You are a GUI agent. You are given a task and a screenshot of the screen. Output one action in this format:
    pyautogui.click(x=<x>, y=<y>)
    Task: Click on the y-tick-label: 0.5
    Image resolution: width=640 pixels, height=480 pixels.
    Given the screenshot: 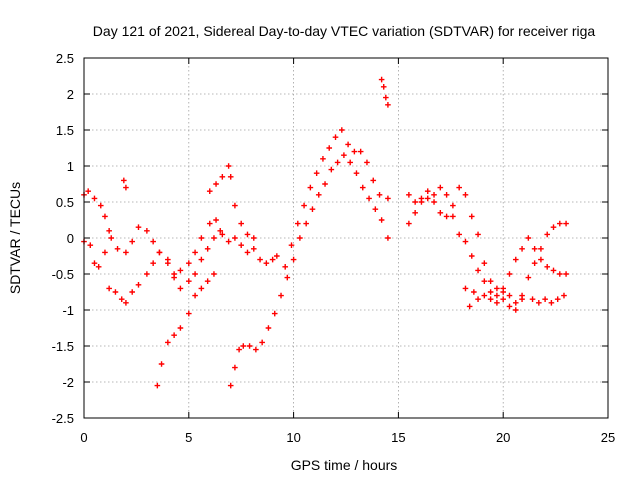 What is the action you would take?
    pyautogui.click(x=65, y=202)
    